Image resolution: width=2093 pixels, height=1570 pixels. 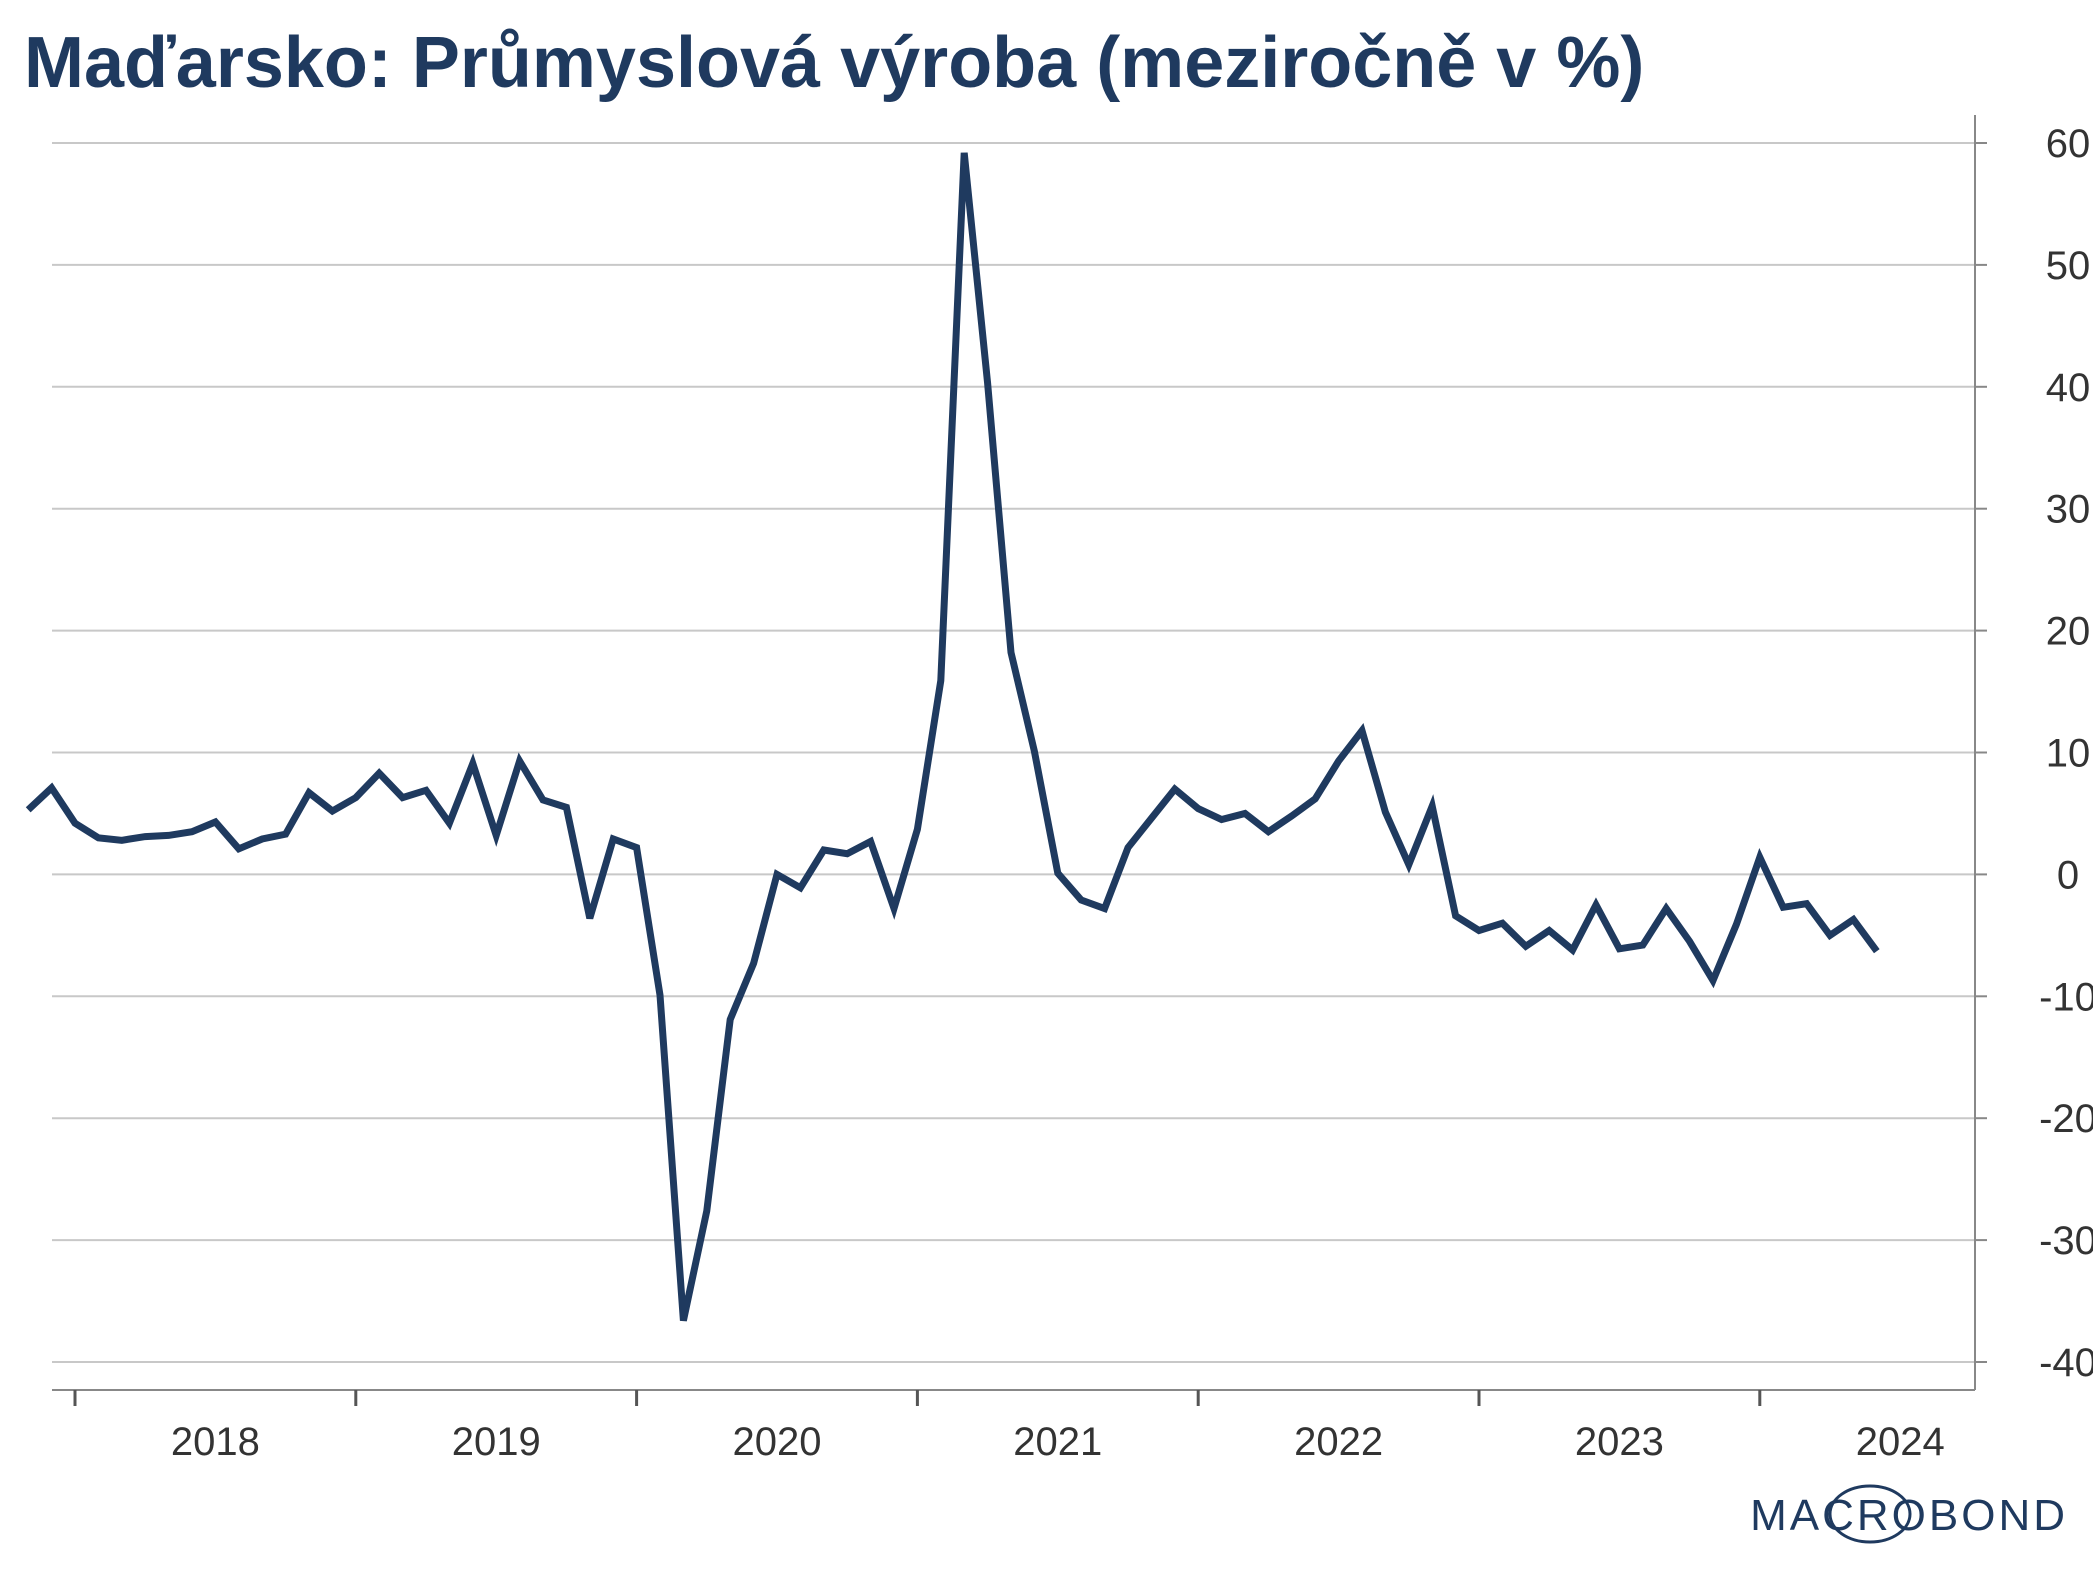 I want to click on x-tick-label: 2022, so click(x=1338, y=1442).